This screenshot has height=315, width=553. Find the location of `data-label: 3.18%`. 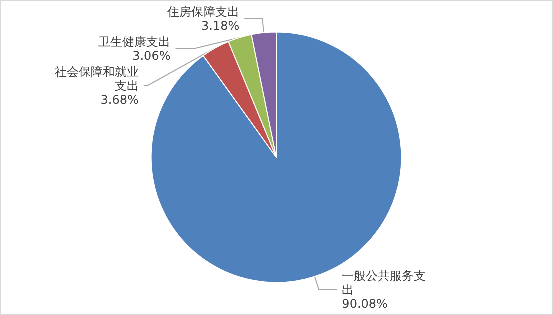

data-label: 3.18% is located at coordinates (220, 25).